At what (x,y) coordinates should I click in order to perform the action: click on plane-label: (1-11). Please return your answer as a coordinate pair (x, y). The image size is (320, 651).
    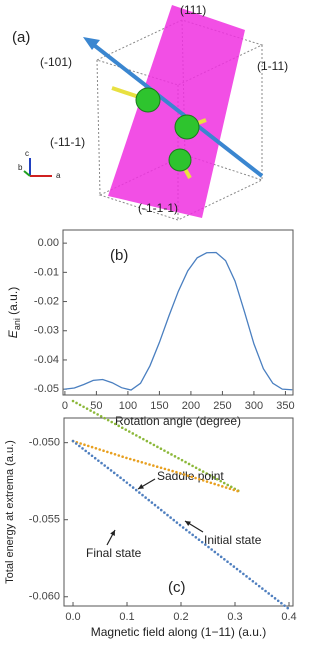
    Looking at the image, I should click on (272, 66).